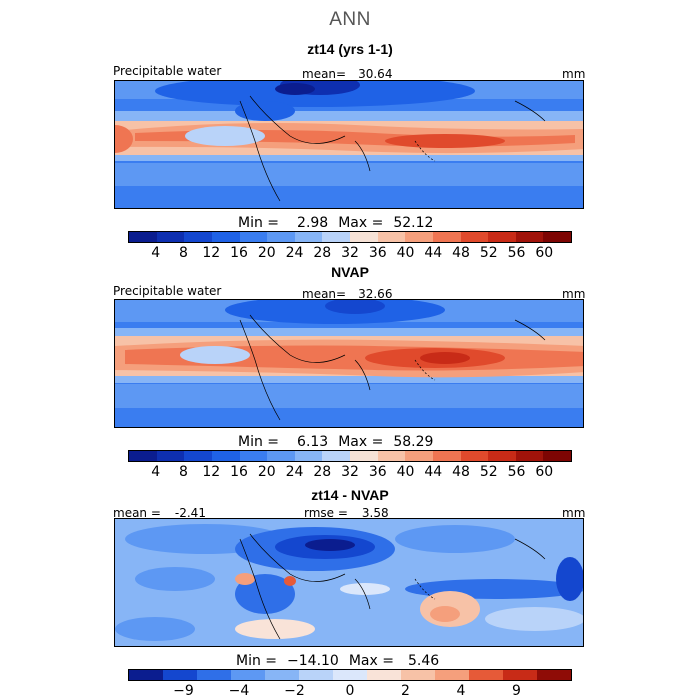  Describe the element at coordinates (361, 223) in the screenshot. I see `panel1-max-label: Max =` at that location.